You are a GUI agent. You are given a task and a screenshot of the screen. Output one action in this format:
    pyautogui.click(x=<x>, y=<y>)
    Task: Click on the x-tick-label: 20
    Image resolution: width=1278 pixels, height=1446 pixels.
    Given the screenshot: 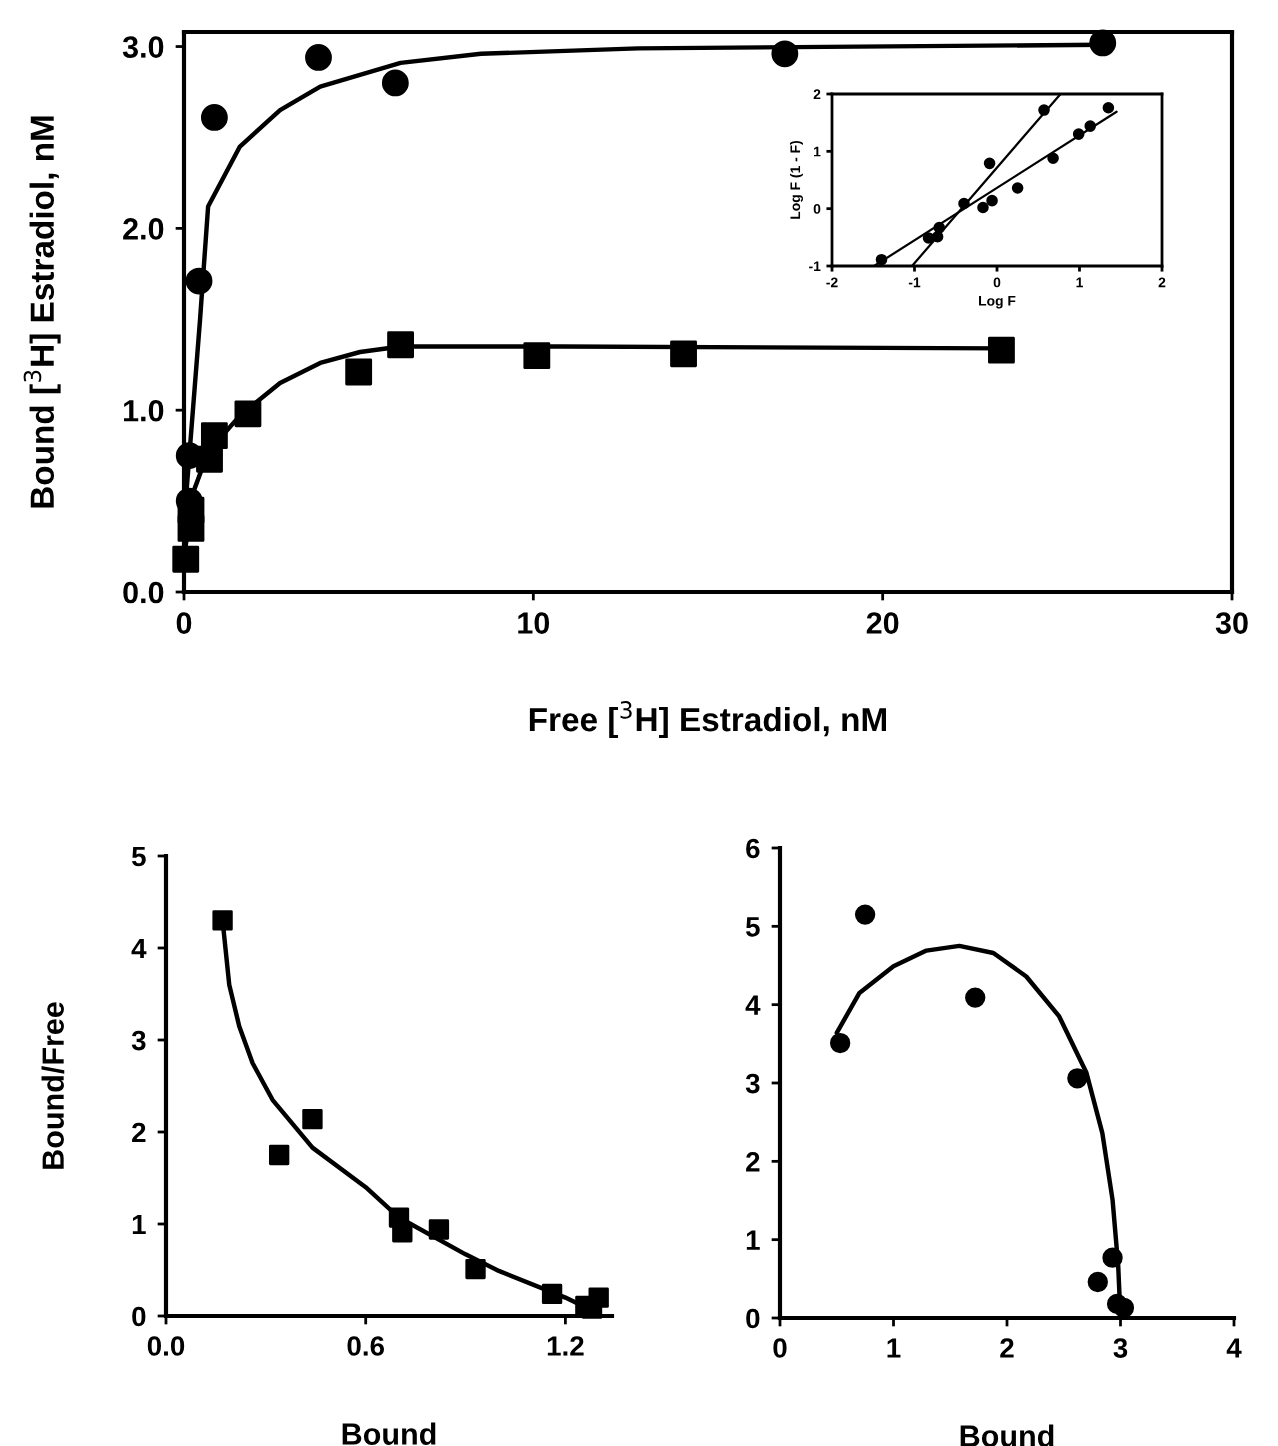 What is the action you would take?
    pyautogui.click(x=882, y=623)
    